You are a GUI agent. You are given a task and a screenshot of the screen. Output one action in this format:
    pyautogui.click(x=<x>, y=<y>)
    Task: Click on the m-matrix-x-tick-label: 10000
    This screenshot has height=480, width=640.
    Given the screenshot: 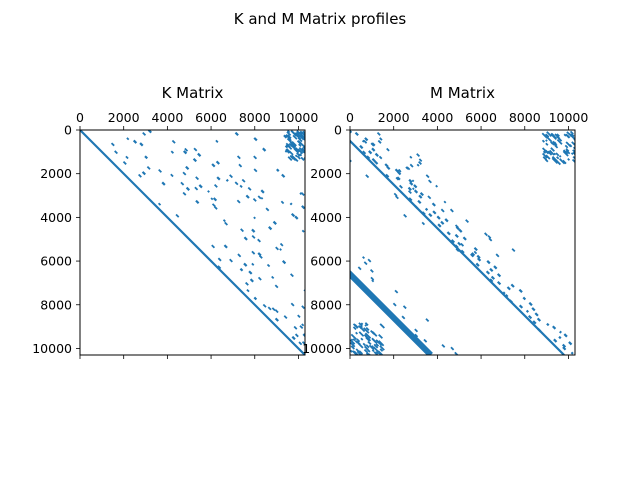 What is the action you would take?
    pyautogui.click(x=569, y=117)
    